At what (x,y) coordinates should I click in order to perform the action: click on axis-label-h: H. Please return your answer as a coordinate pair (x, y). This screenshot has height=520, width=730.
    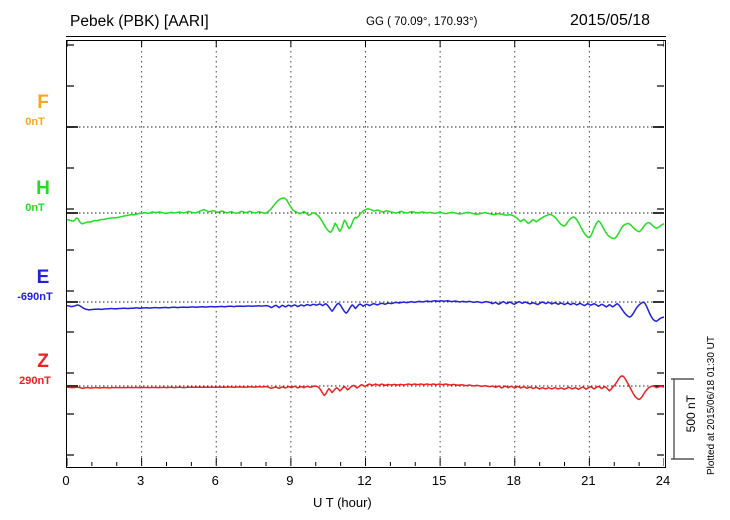
    Looking at the image, I should click on (43, 188).